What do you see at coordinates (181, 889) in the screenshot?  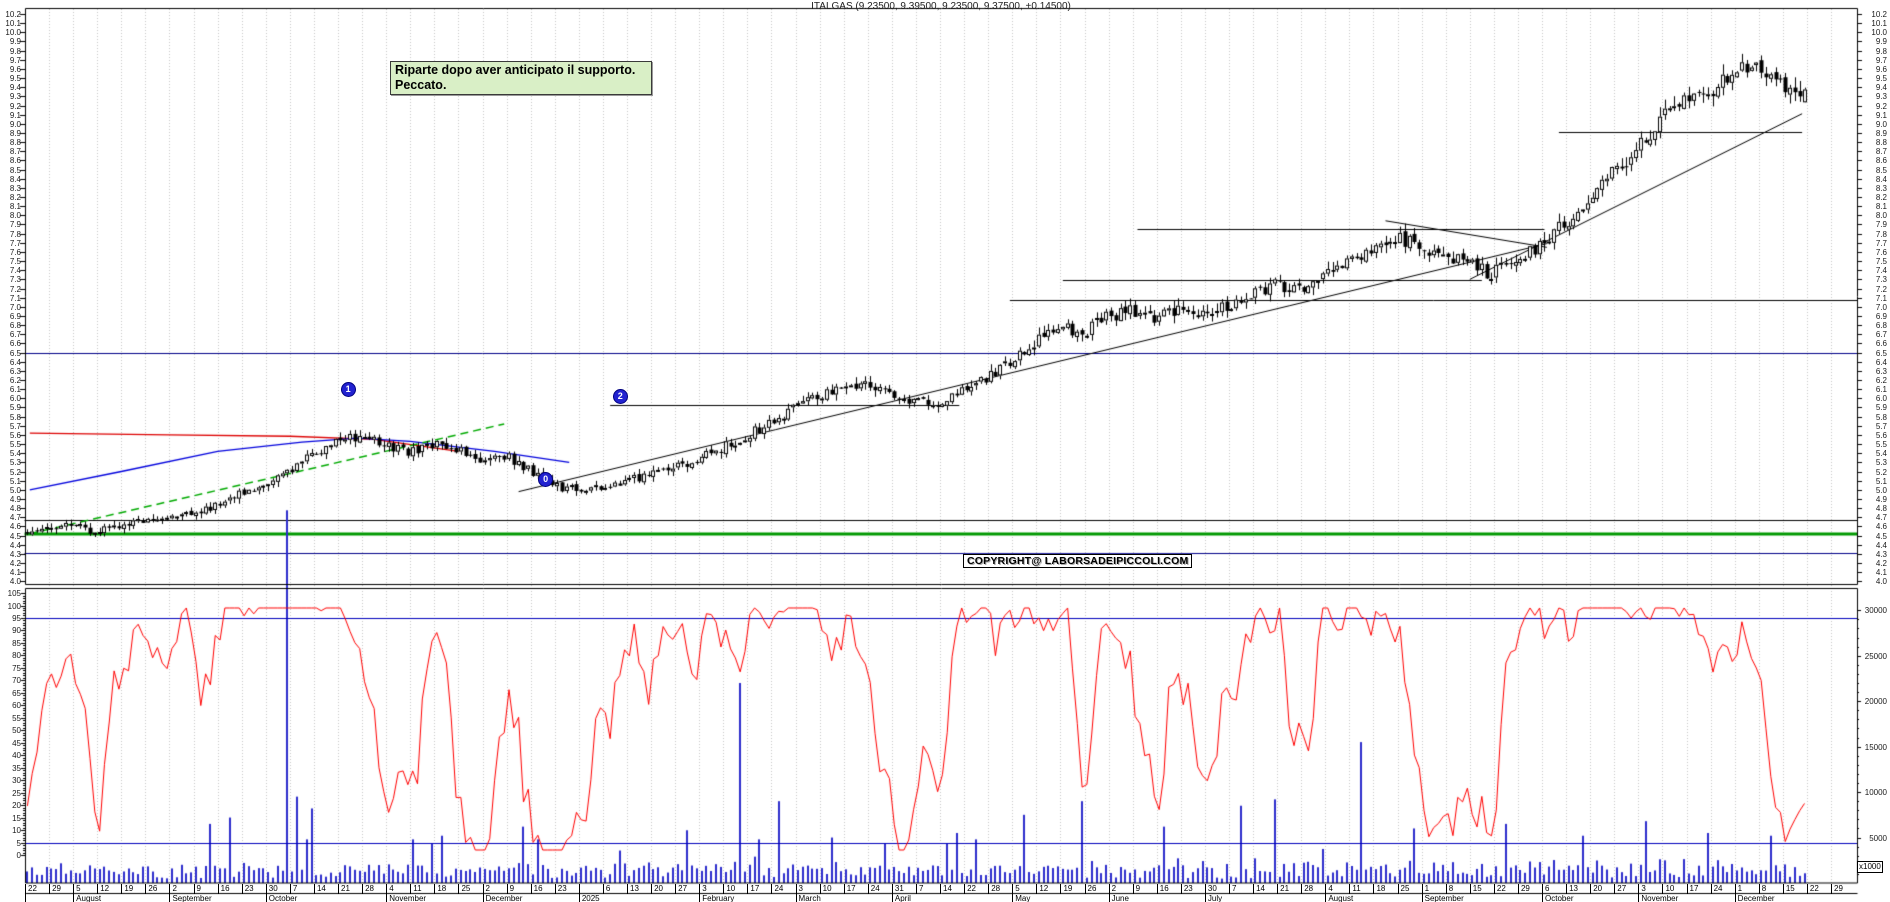 I see `week-label: 2` at bounding box center [181, 889].